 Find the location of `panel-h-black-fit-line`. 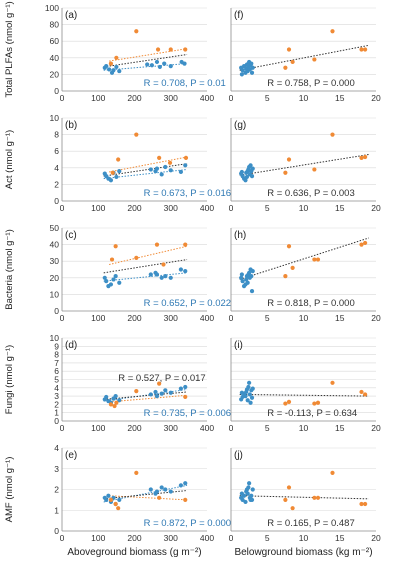

panel-h-black-fit-line is located at coordinates (304, 258).